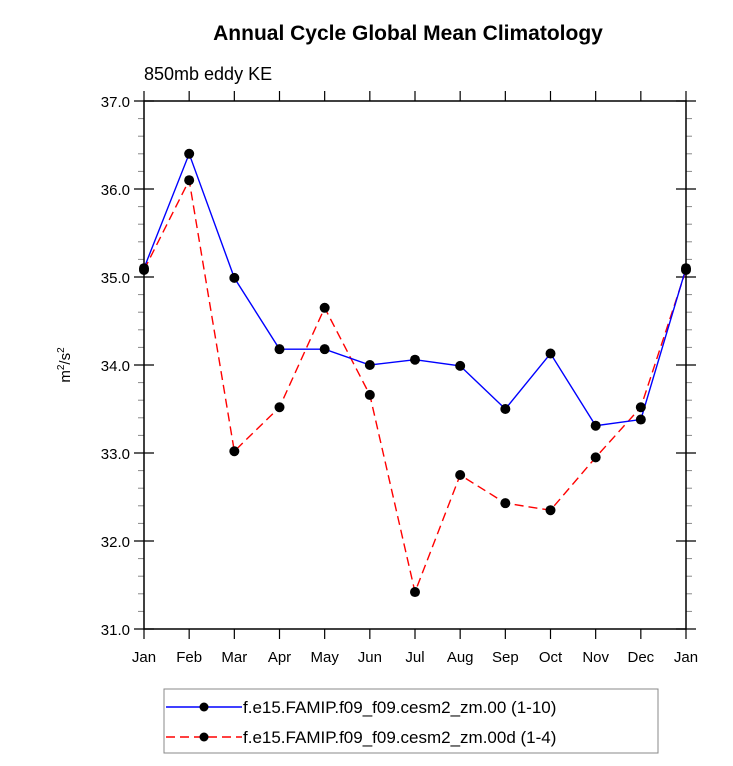 Image resolution: width=733 pixels, height=766 pixels. I want to click on chart-subtitle: 850mb eddy KE, so click(208, 74).